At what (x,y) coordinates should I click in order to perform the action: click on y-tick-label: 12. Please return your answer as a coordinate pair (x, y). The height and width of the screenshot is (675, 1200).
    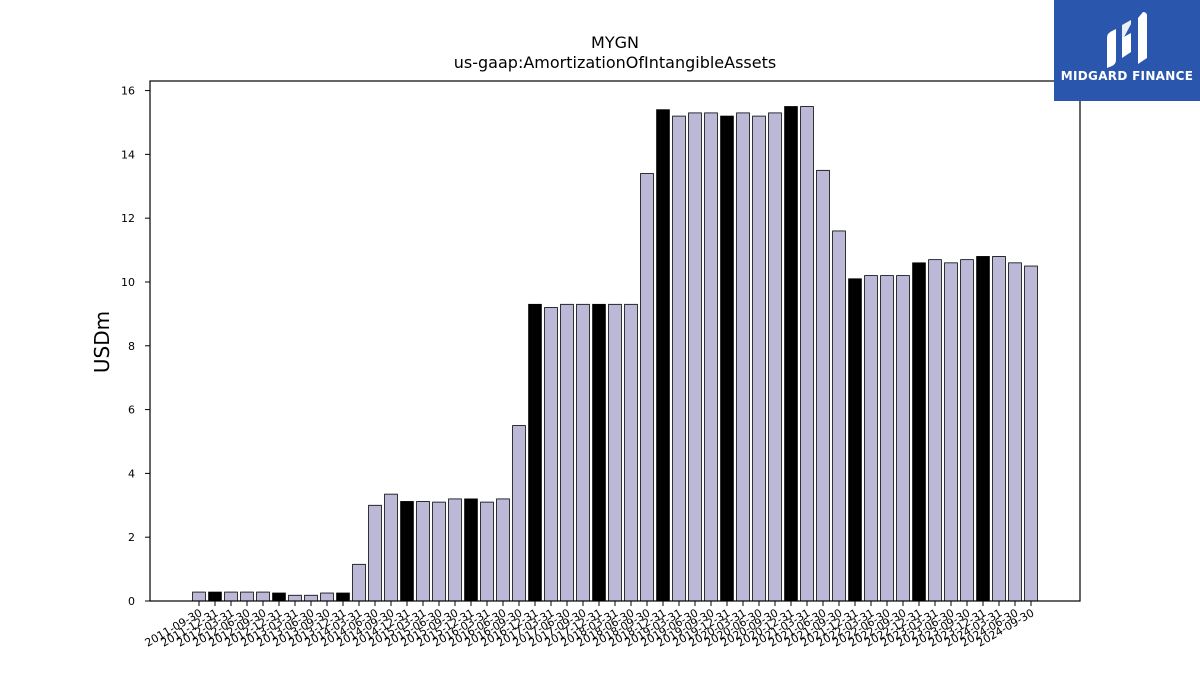
    Looking at the image, I should click on (128, 218).